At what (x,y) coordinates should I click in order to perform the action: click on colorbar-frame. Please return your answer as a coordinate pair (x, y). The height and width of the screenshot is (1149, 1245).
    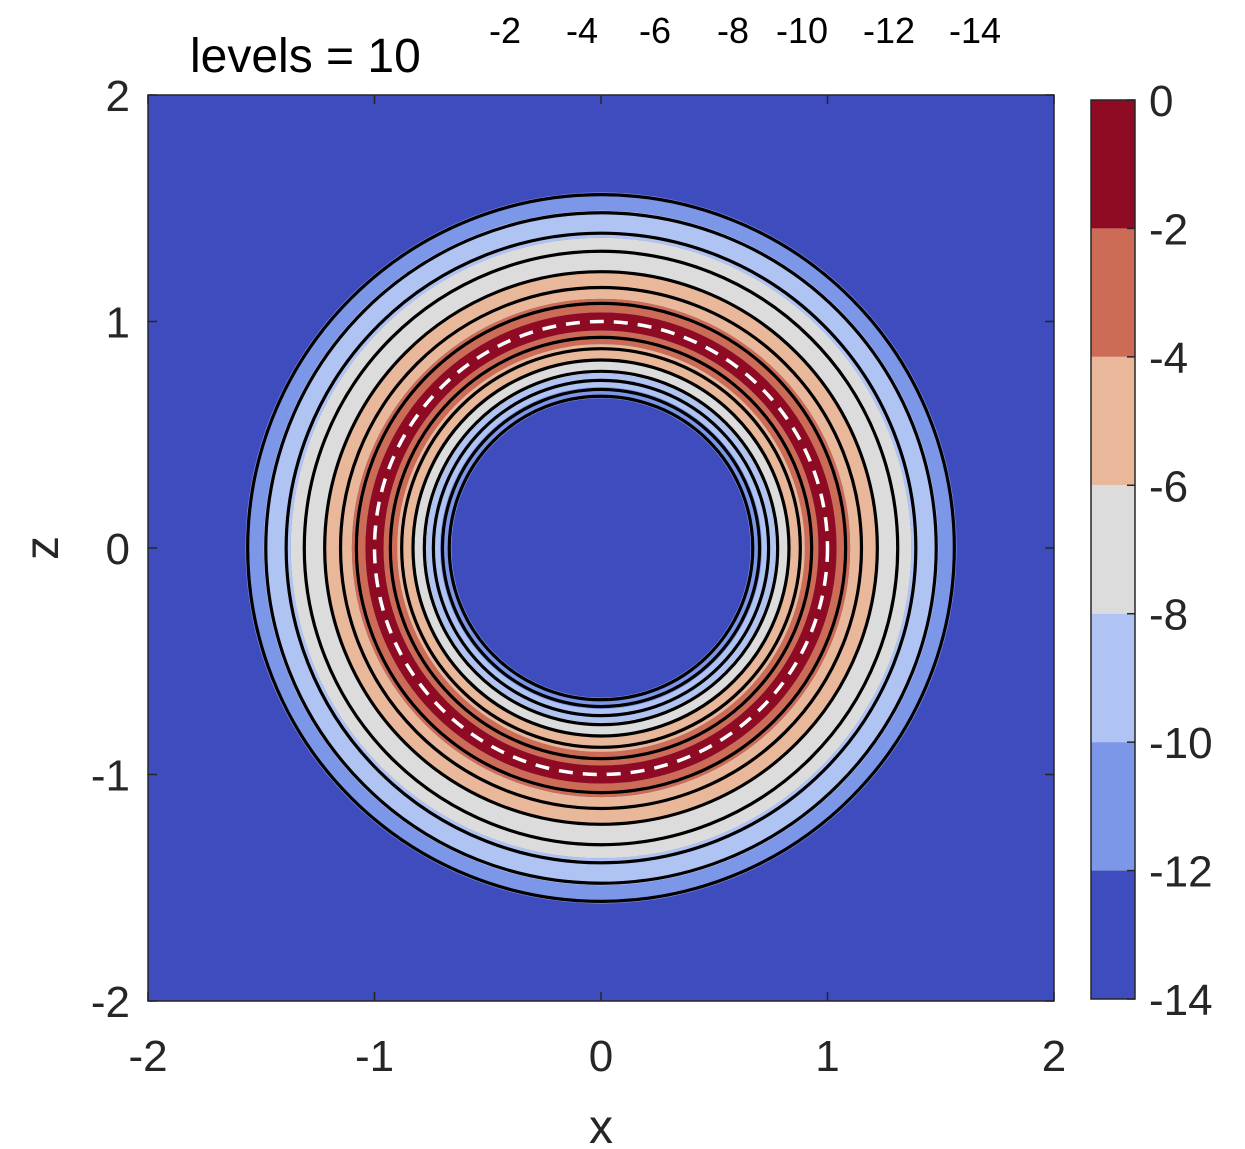
    Looking at the image, I should click on (1113, 549).